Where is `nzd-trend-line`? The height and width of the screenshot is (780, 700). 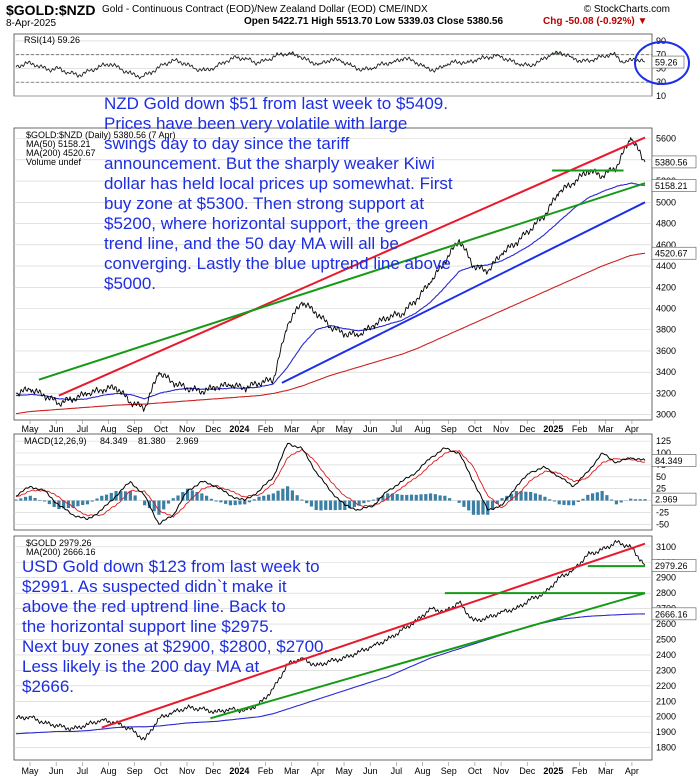
nzd-trend-line is located at coordinates (463, 292).